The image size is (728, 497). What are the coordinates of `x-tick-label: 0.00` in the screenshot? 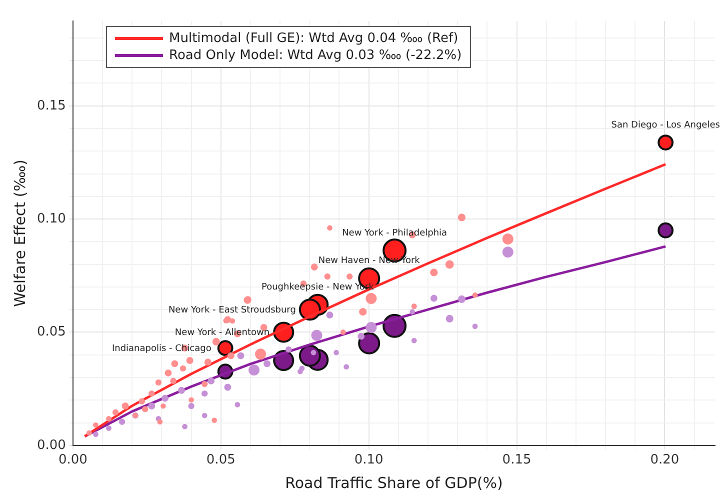 It's located at (73, 460).